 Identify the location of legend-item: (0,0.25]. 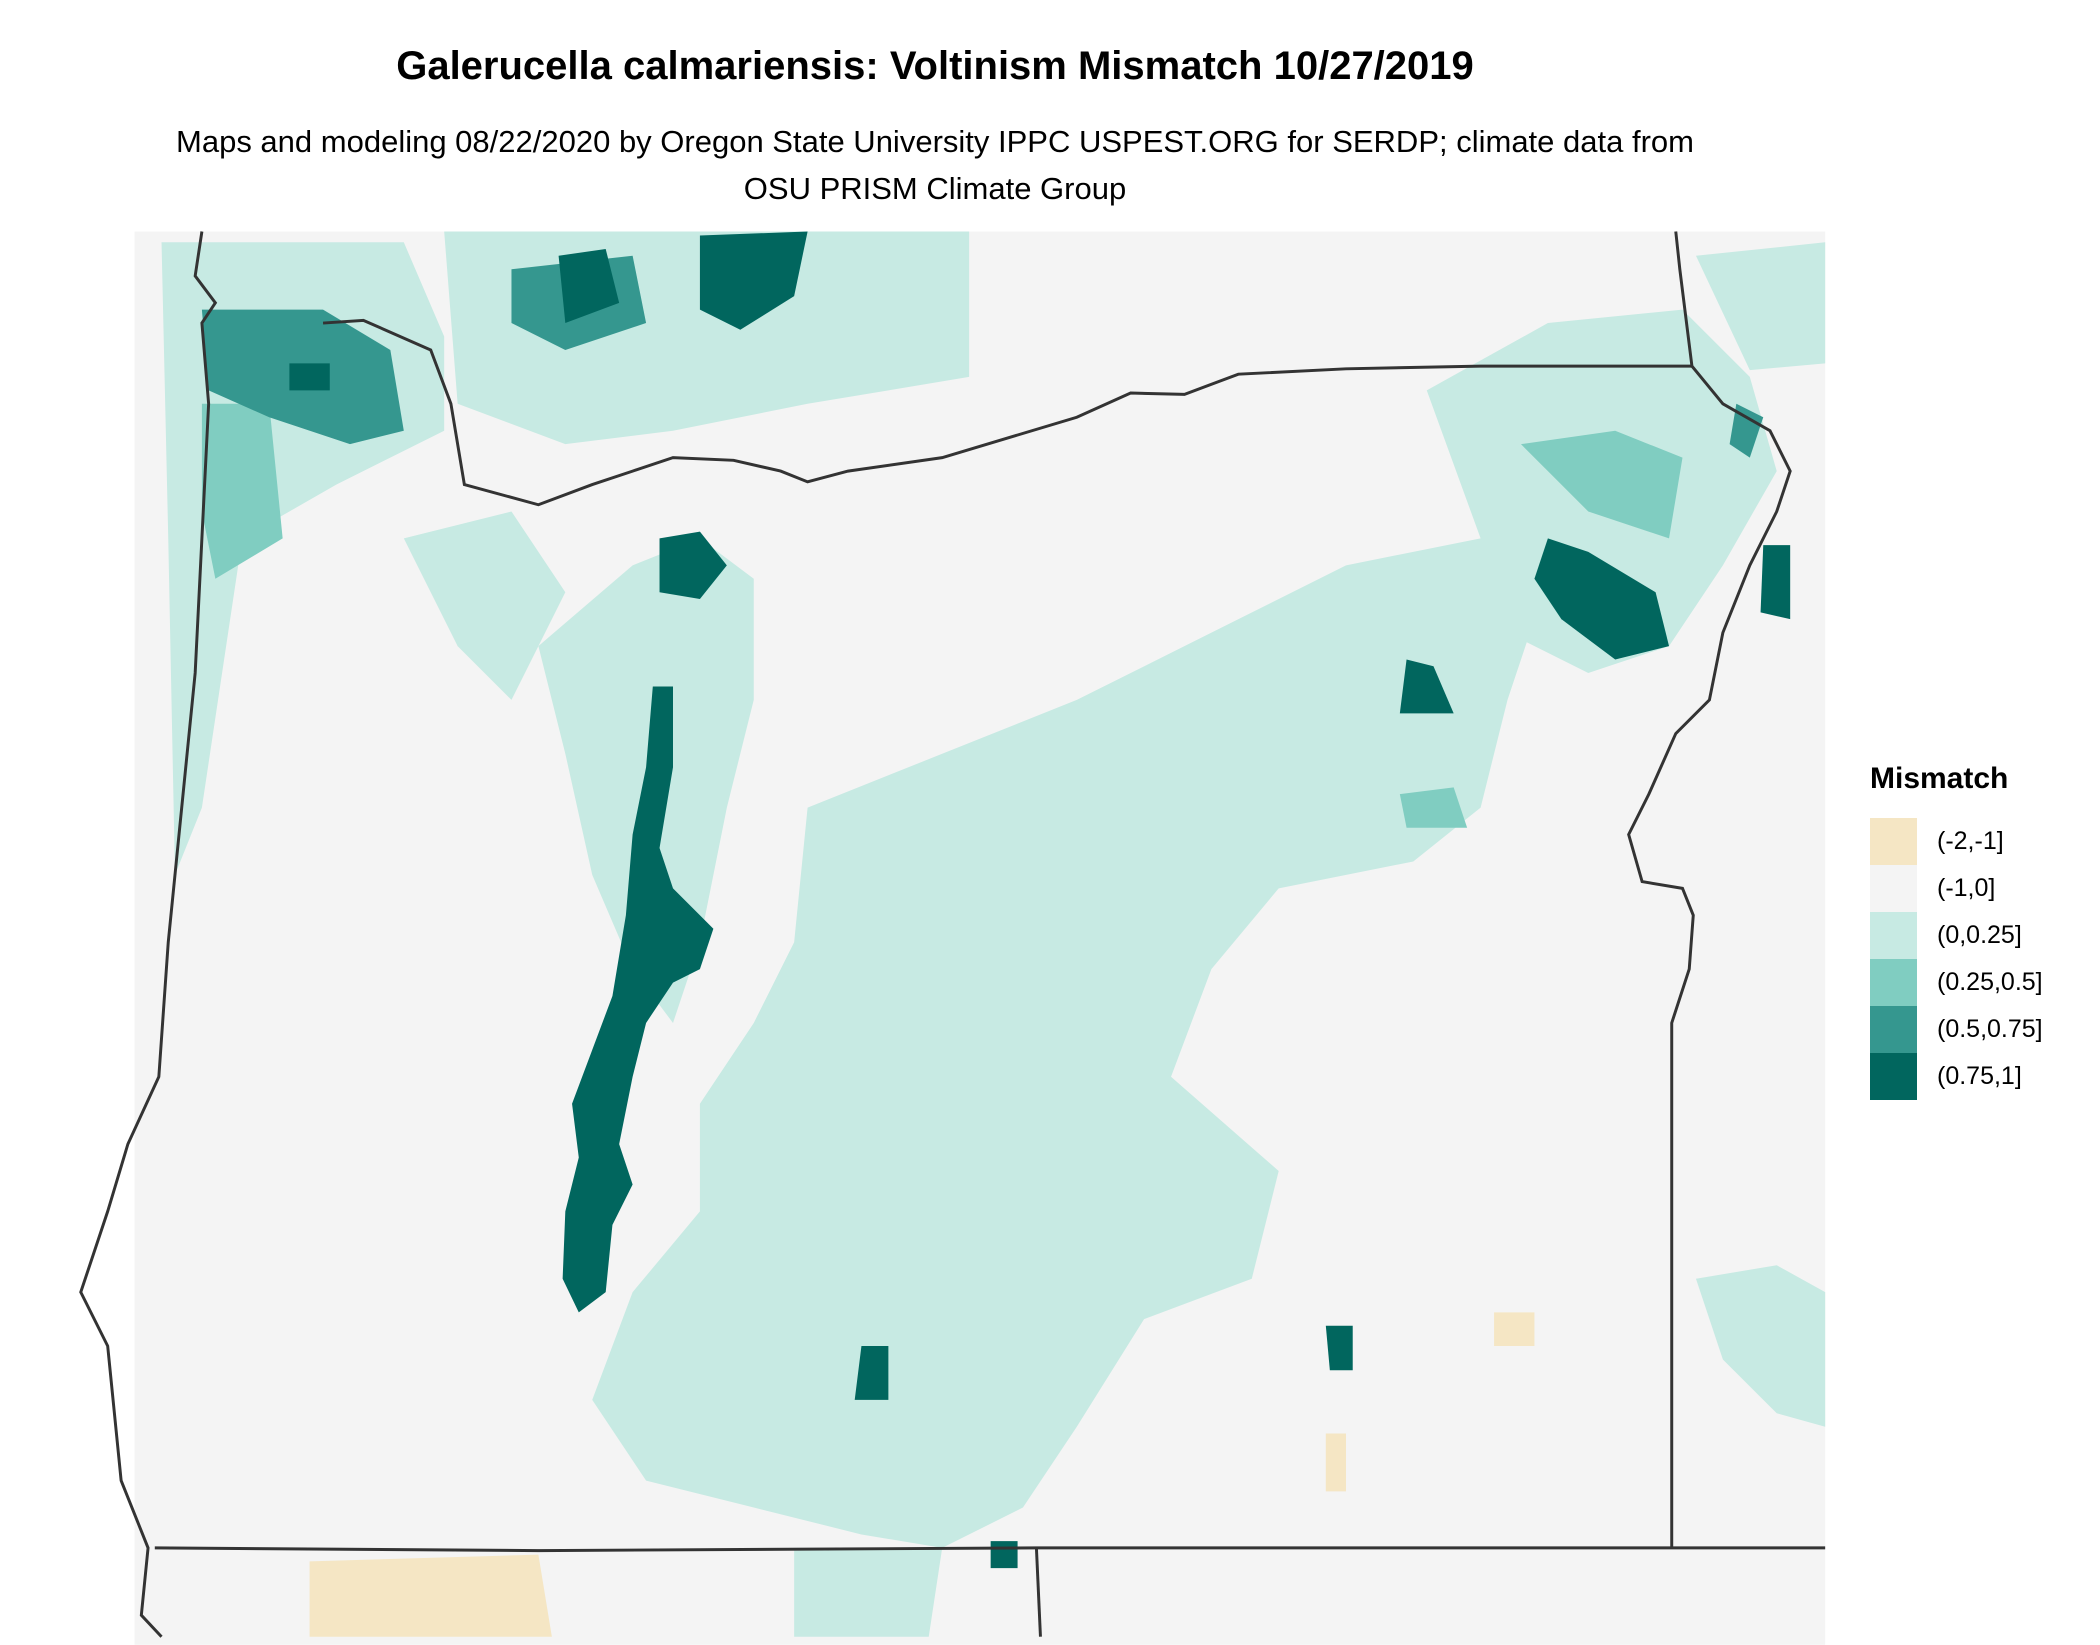
(1956, 935).